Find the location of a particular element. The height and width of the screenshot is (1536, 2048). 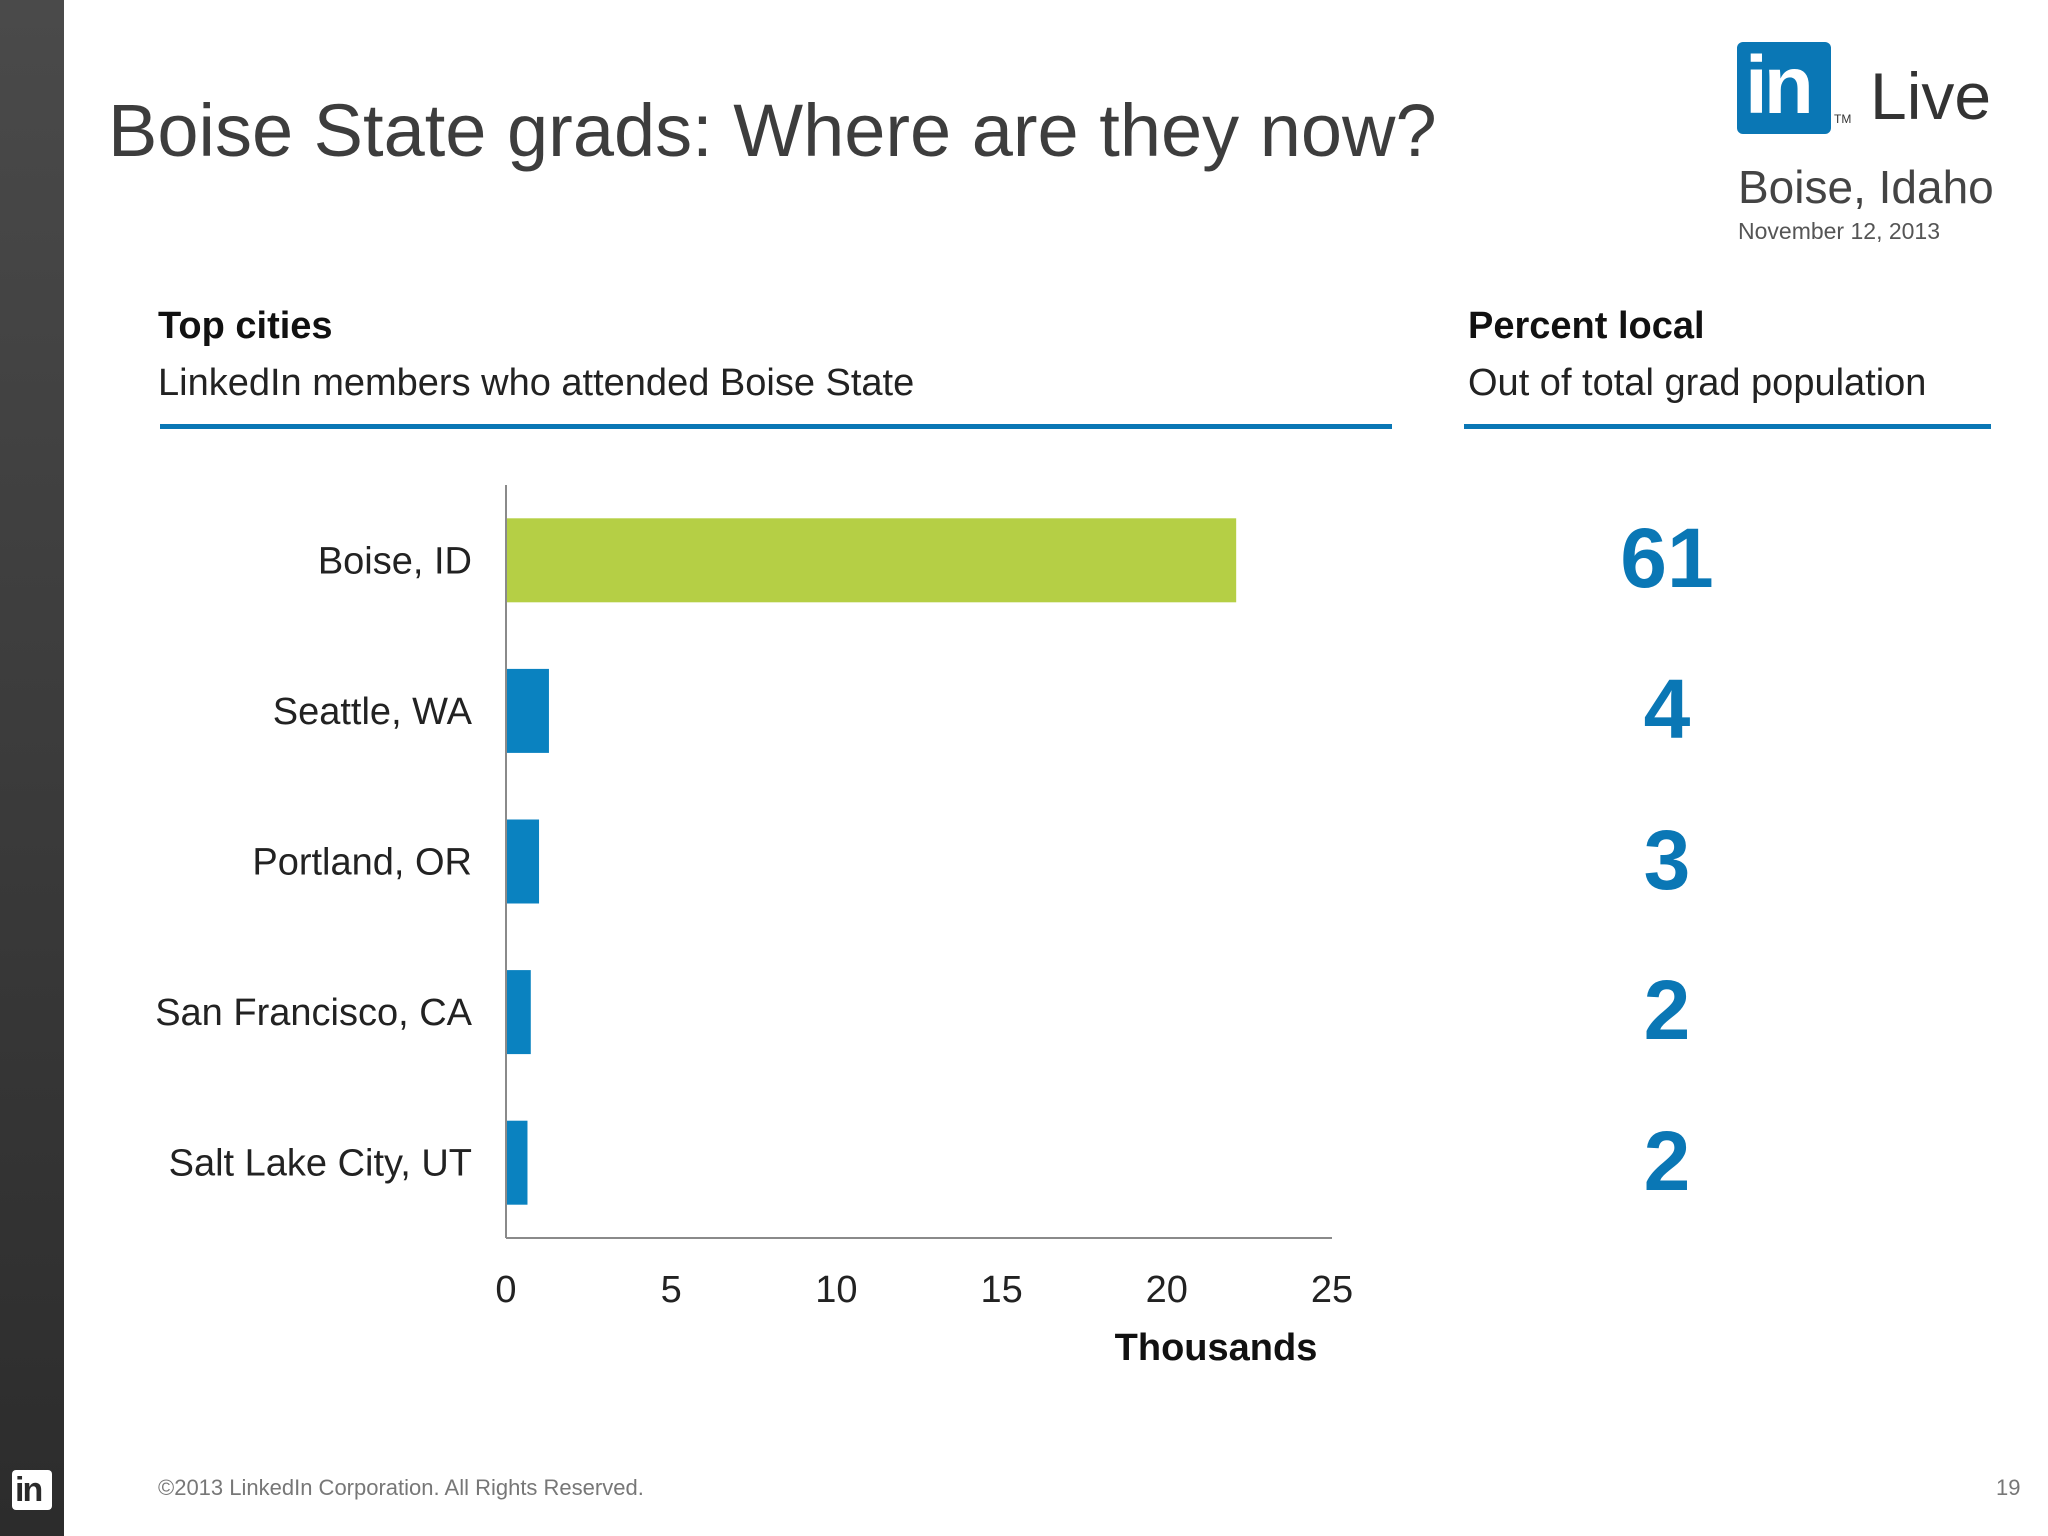

x-tick-label-15: 15 is located at coordinates (1001, 1290).